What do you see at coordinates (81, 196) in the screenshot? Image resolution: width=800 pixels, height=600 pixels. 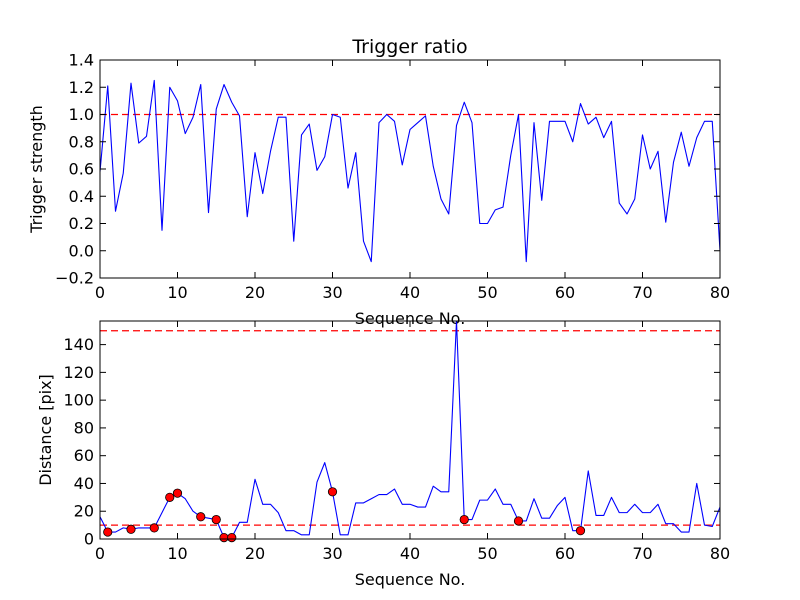 I see `y-tick-label: 0.4` at bounding box center [81, 196].